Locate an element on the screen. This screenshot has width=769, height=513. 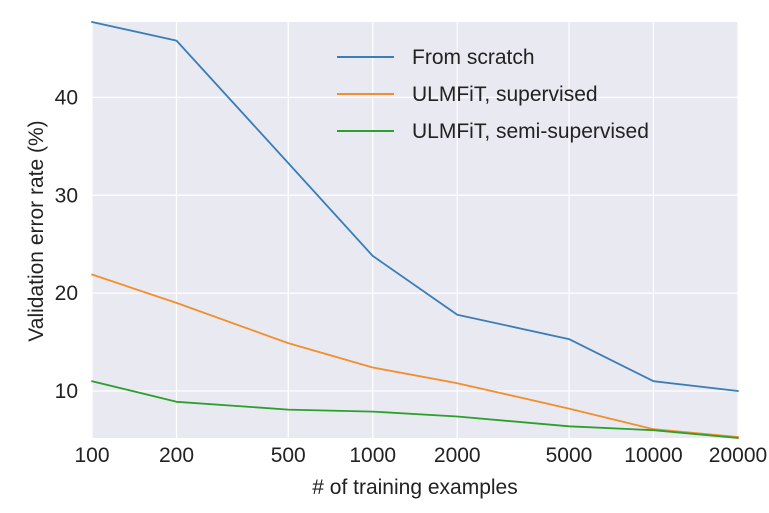
y-axis: 10 20 30 40 is located at coordinates (66, 244).